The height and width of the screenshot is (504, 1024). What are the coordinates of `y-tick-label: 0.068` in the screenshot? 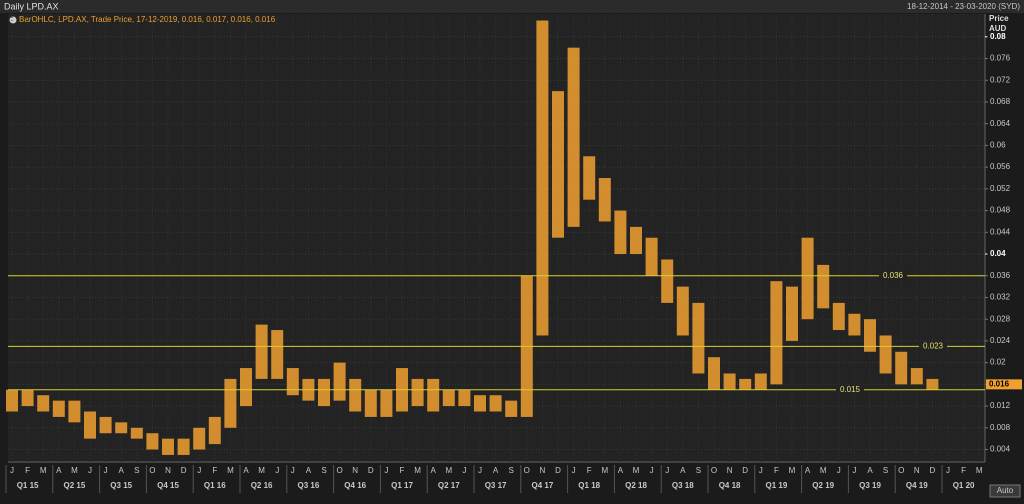 It's located at (1000, 101).